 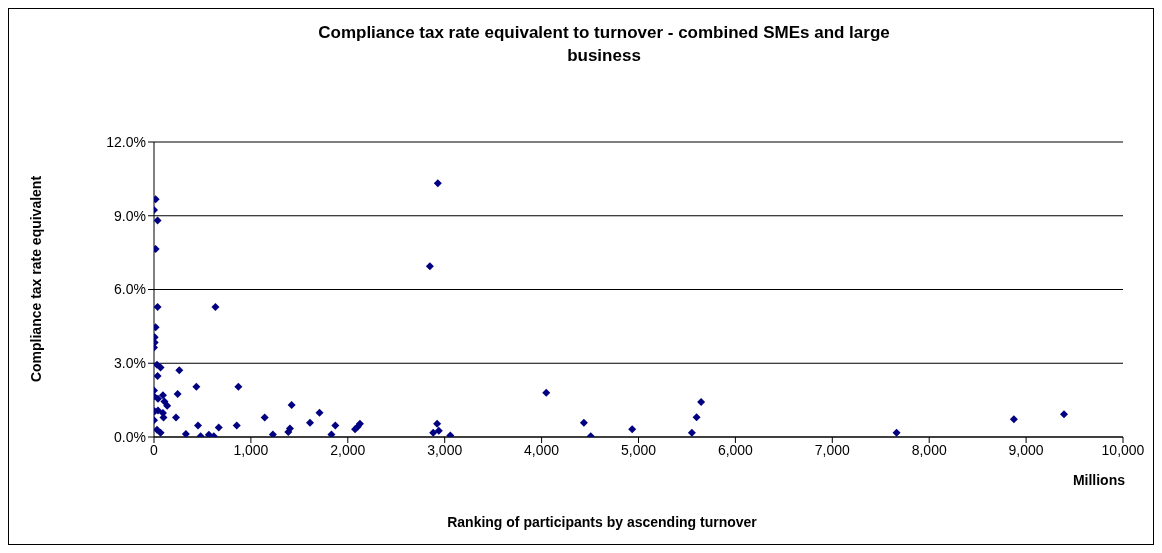 I want to click on x-tick-label: 2,000, so click(x=348, y=449).